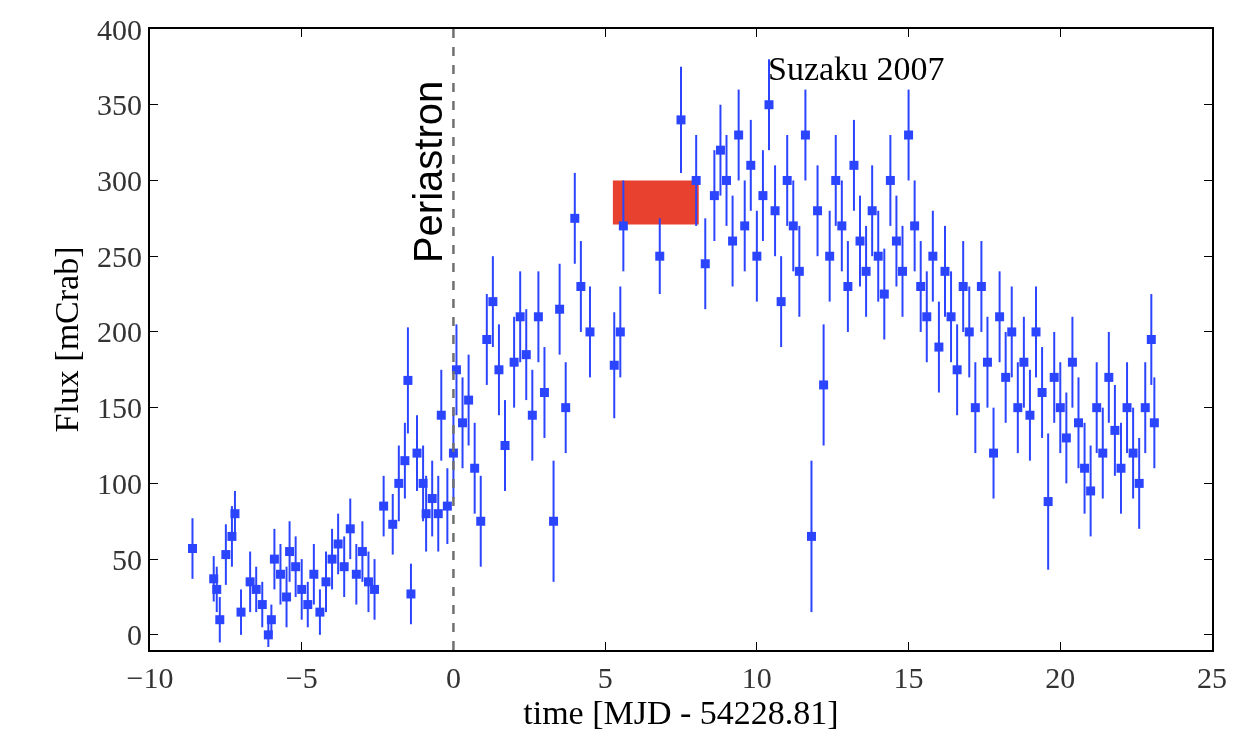 This screenshot has height=751, width=1239. What do you see at coordinates (127, 559) in the screenshot?
I see `y-tick-label: 50` at bounding box center [127, 559].